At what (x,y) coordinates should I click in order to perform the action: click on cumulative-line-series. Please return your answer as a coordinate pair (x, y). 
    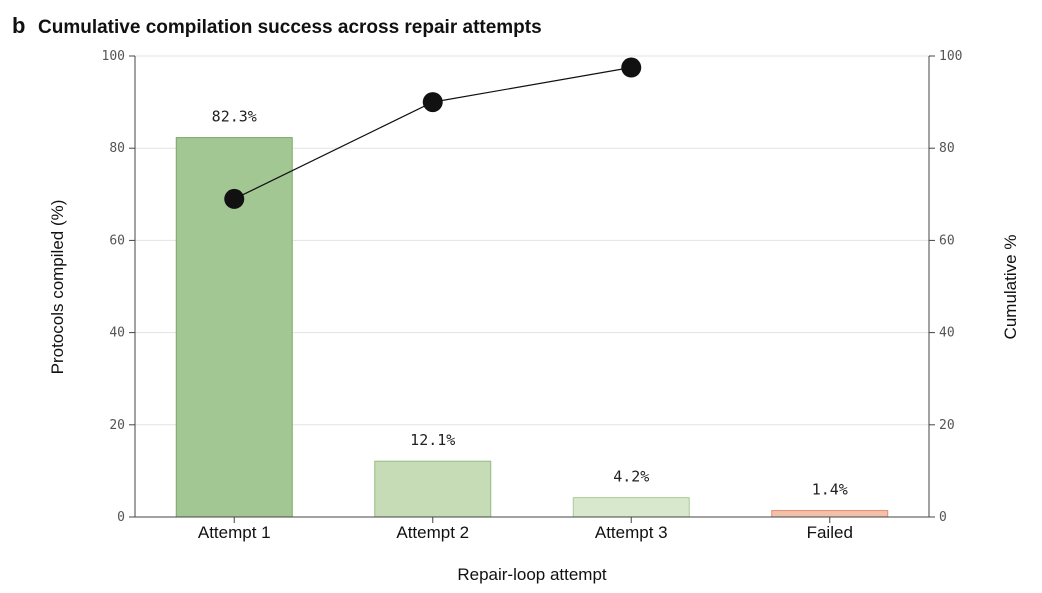
    Looking at the image, I should click on (433, 133).